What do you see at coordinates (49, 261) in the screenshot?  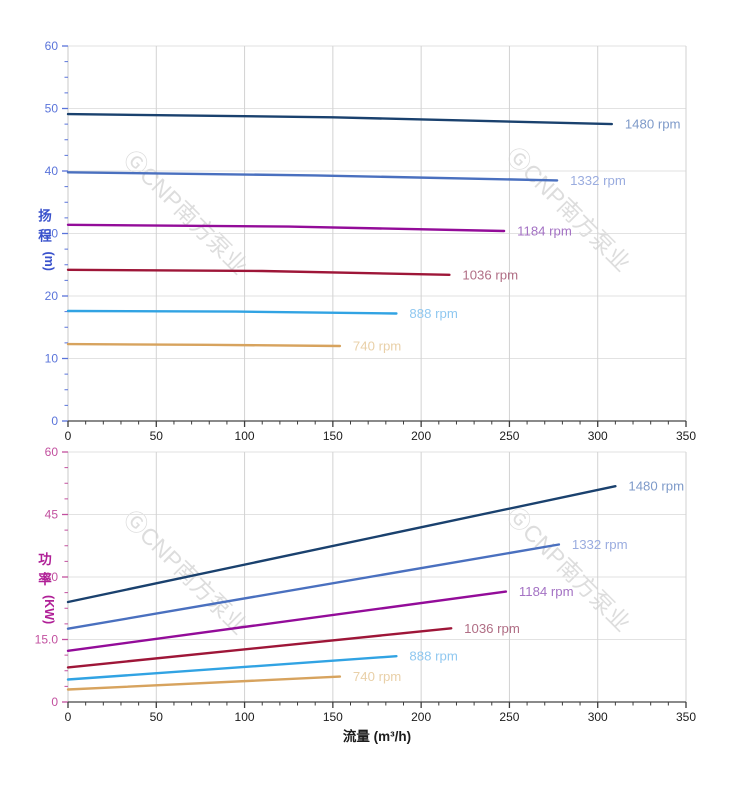 I see `y-axis-title-unit: (m)` at bounding box center [49, 261].